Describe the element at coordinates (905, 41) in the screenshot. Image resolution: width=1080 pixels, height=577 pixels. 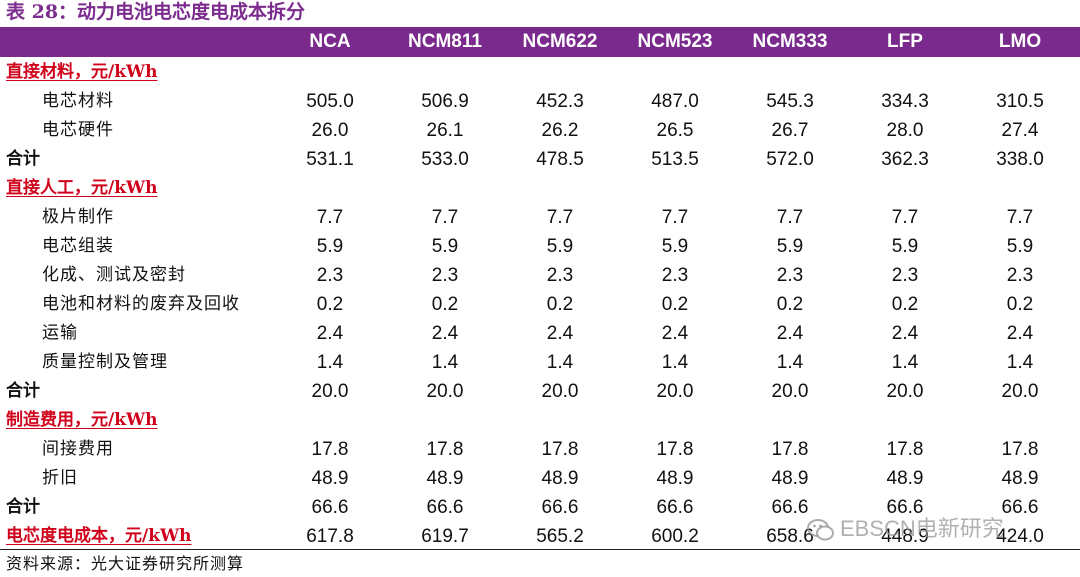
I see `column-header: LFP` at that location.